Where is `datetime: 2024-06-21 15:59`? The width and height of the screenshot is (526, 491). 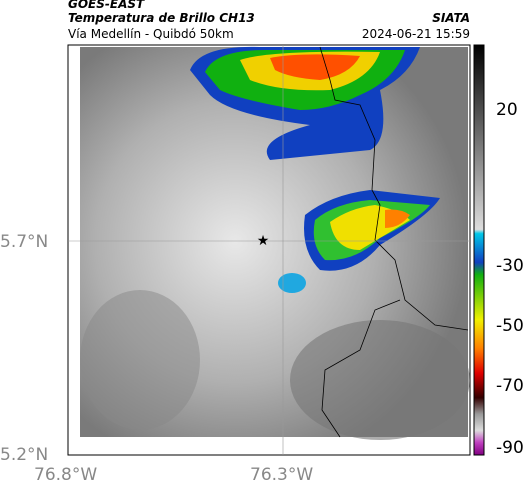
datetime: 2024-06-21 15:59 is located at coordinates (415, 34).